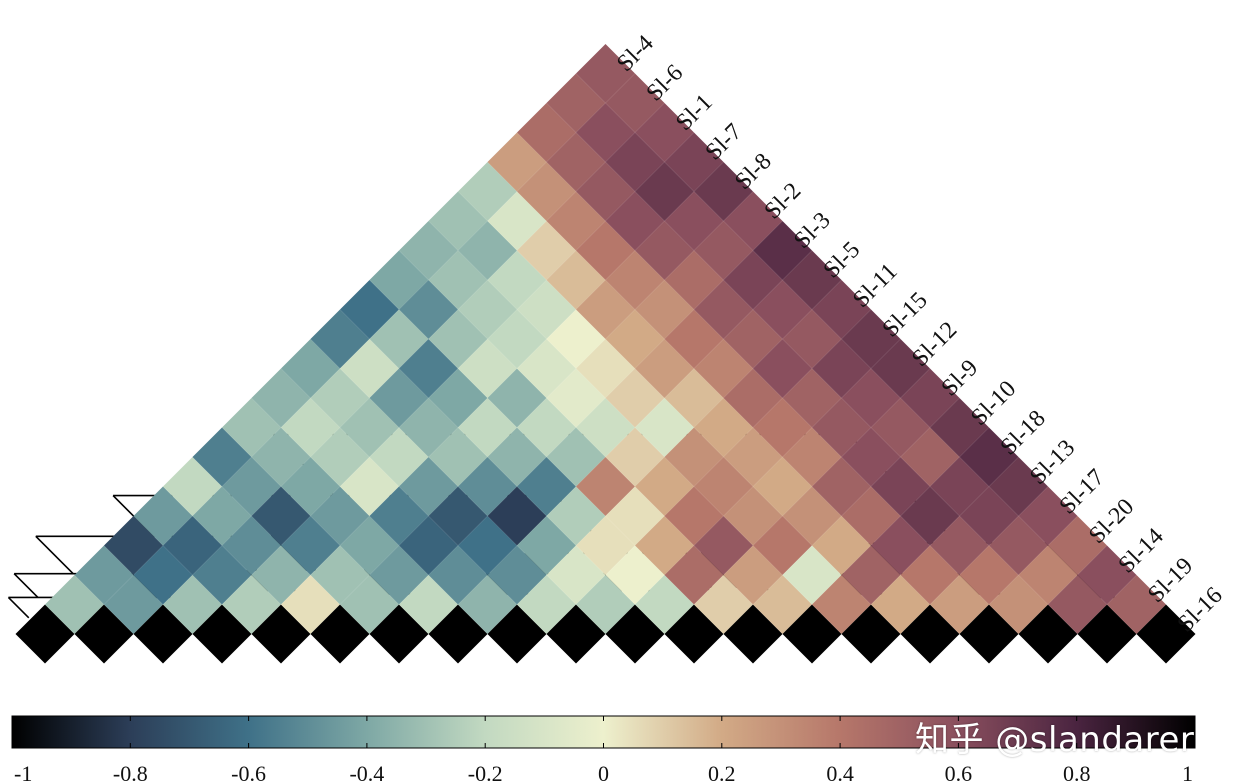 Image resolution: width=1233 pixels, height=784 pixels. What do you see at coordinates (603, 732) in the screenshot?
I see `colorbar-bar` at bounding box center [603, 732].